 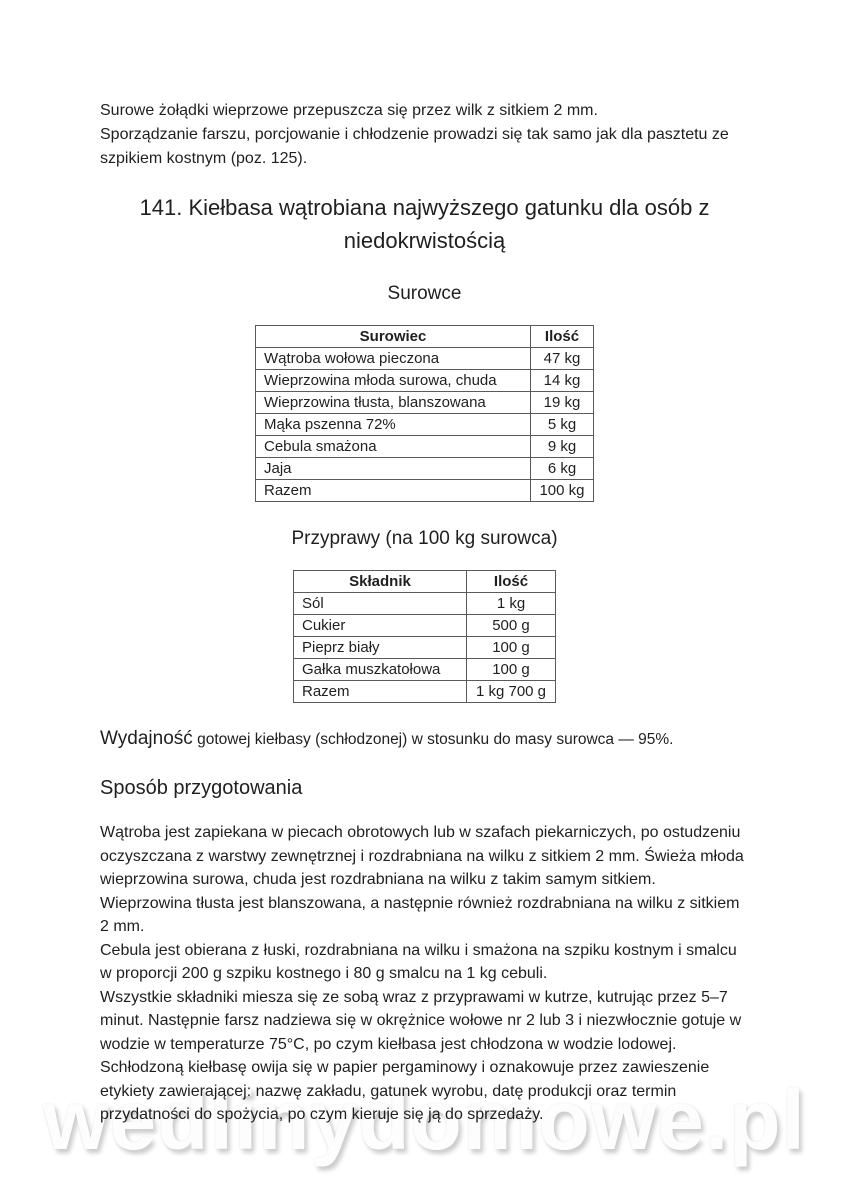 I want to click on table-row: Jaja 6 kg, so click(x=424, y=468).